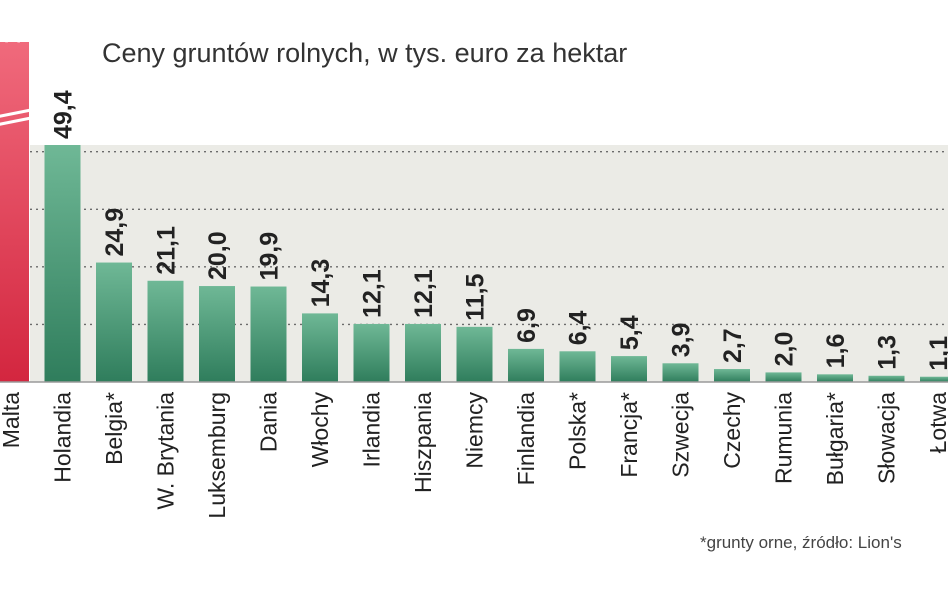  Describe the element at coordinates (14, 212) in the screenshot. I see `bar-malta` at that location.